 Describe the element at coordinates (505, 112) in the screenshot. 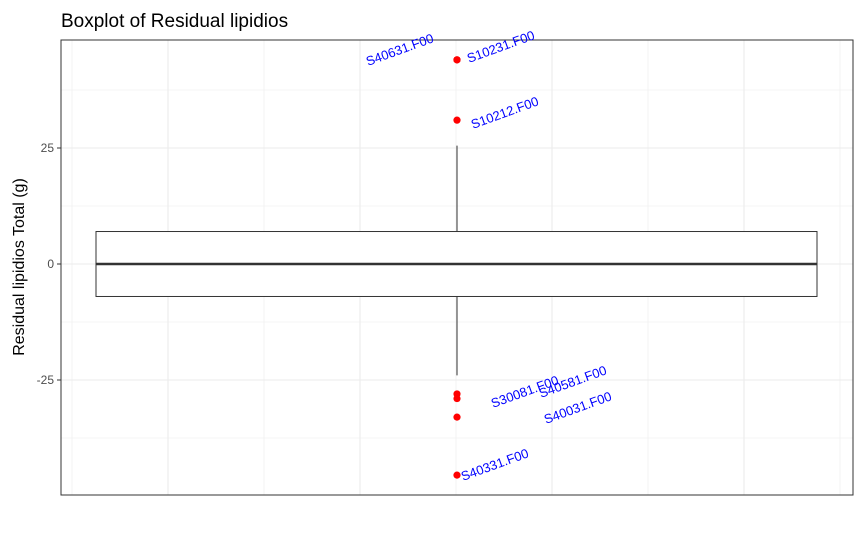

I see `outlier-label: S10212.F00` at that location.